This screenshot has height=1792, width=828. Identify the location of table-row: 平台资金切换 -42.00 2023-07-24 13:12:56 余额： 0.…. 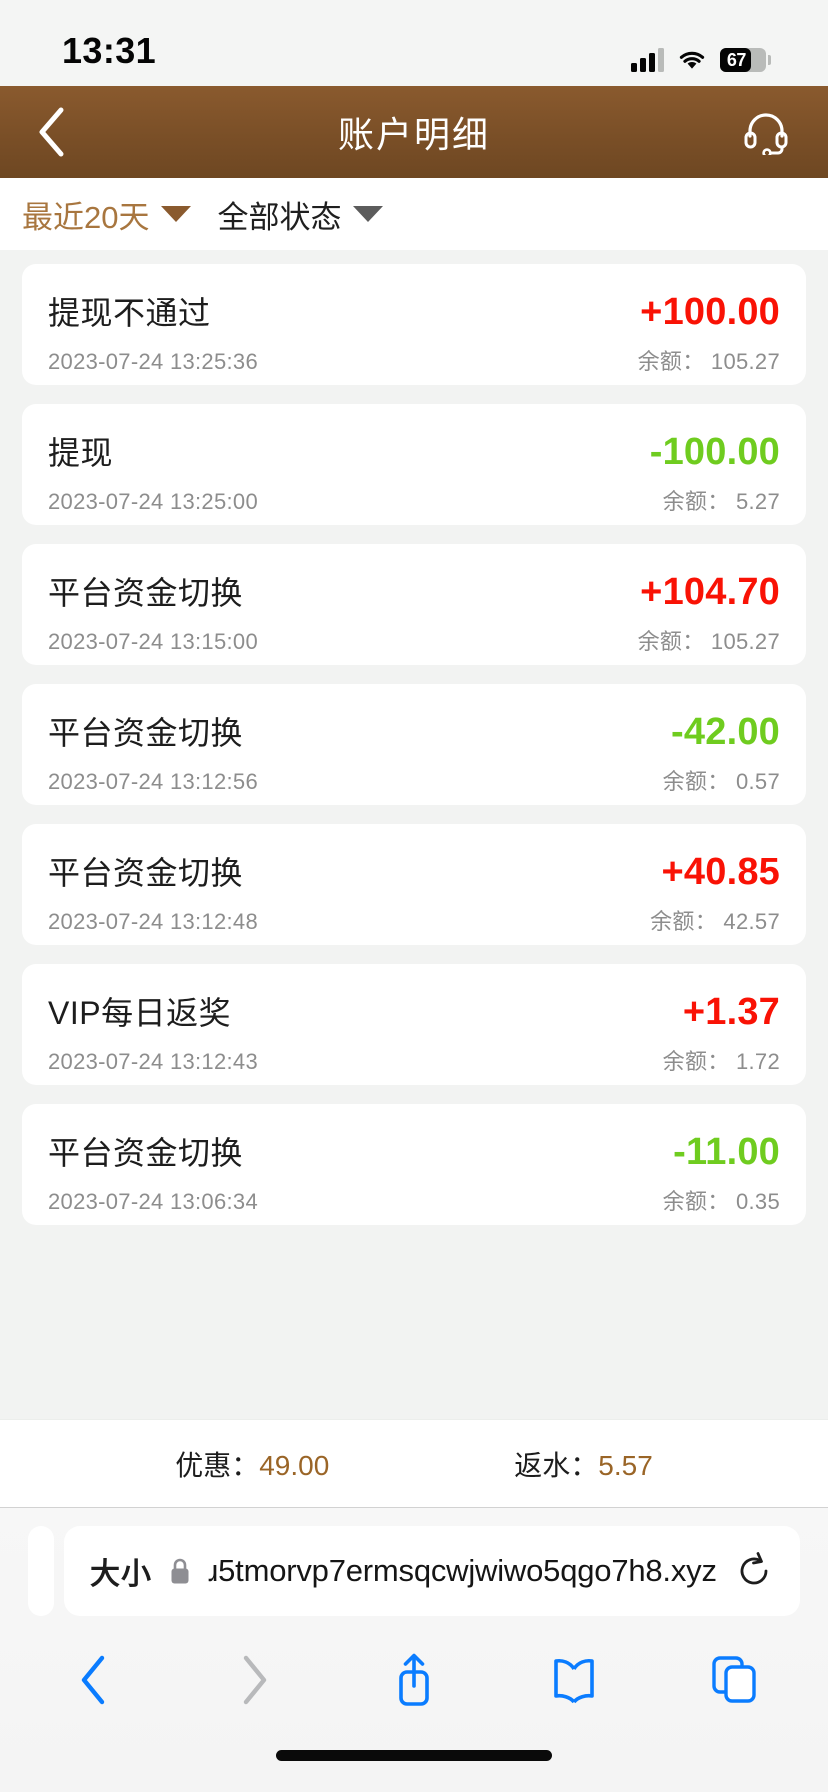
(414, 744).